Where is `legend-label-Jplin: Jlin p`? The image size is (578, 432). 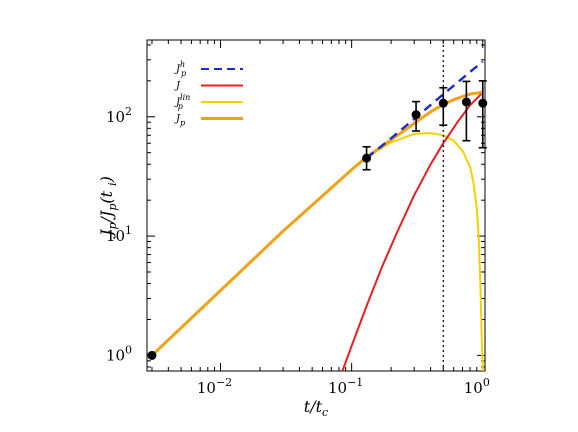
legend-label-Jplin: Jlin p is located at coordinates (182, 102).